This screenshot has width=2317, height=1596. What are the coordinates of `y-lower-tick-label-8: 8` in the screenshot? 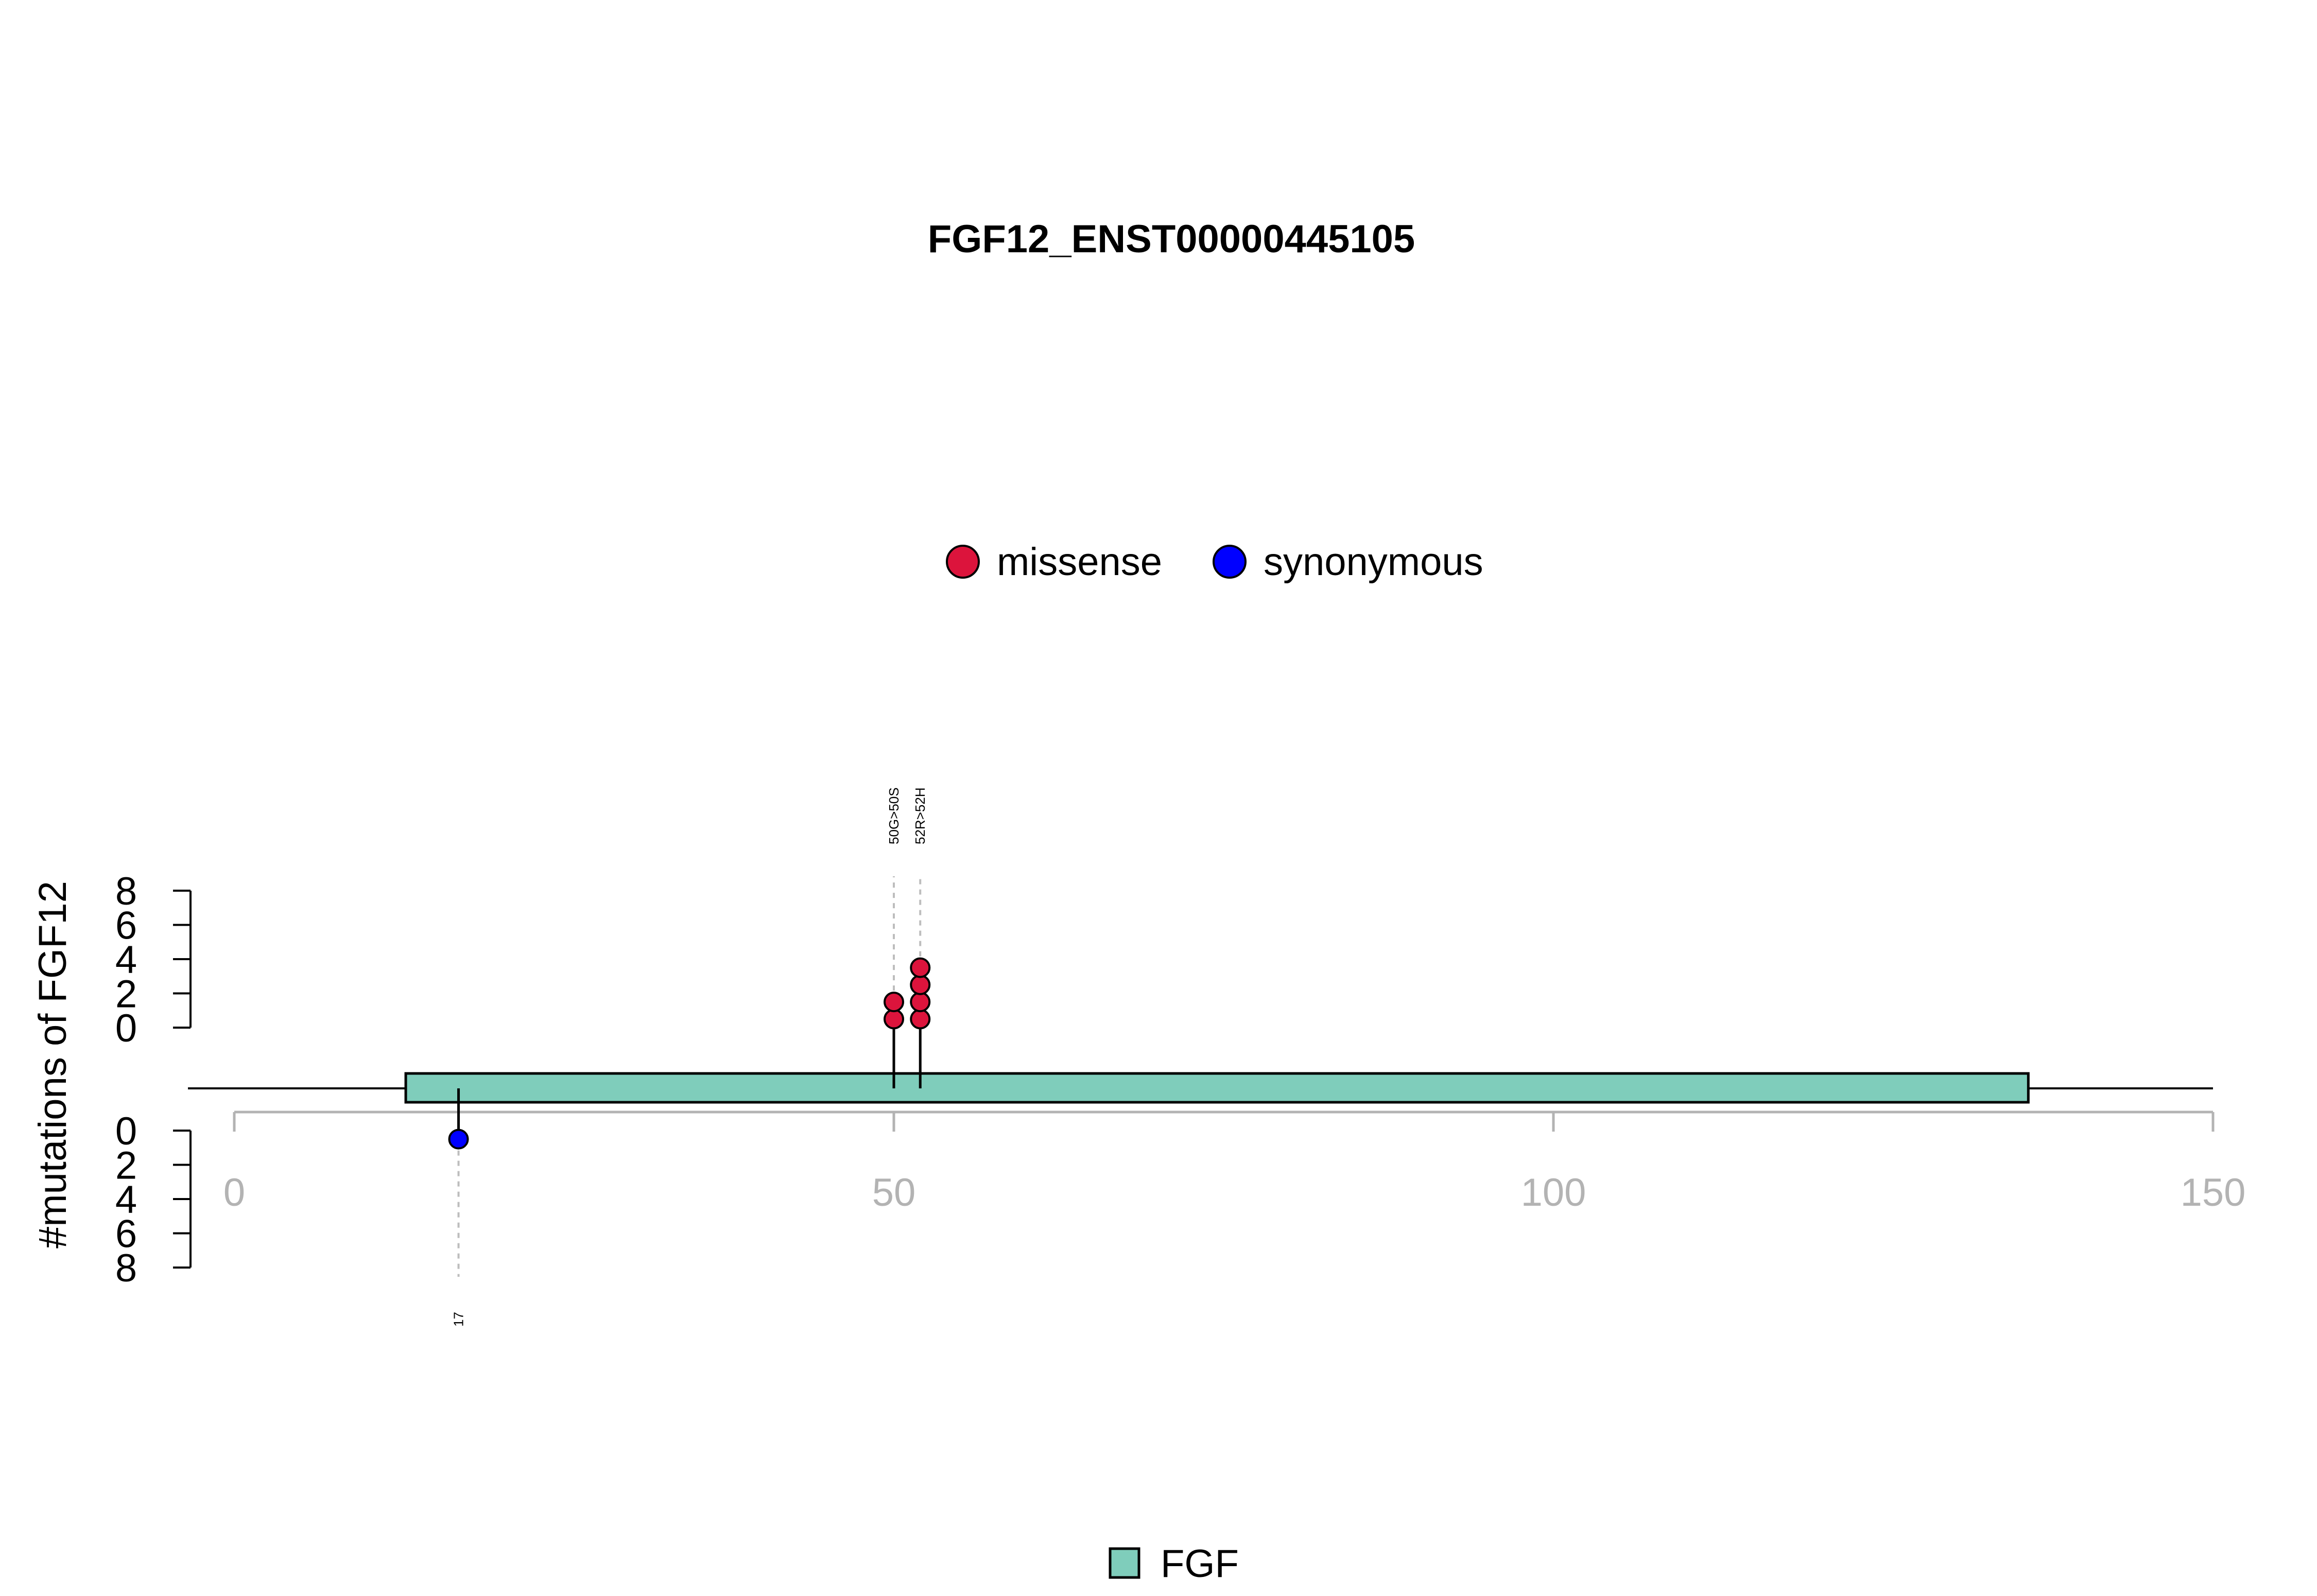 It's located at (126, 1268).